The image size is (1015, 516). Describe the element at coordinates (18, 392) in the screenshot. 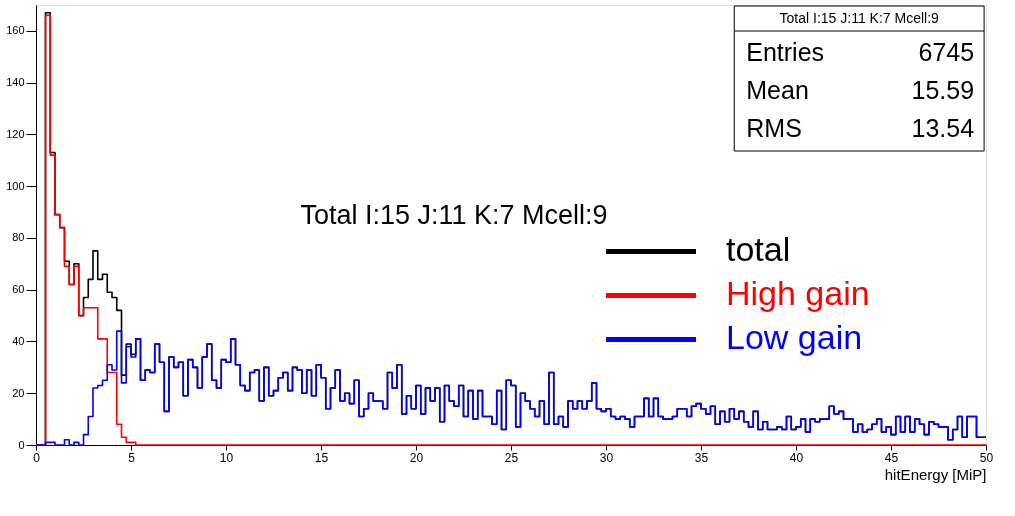

I see `y-tick-label: 20` at that location.